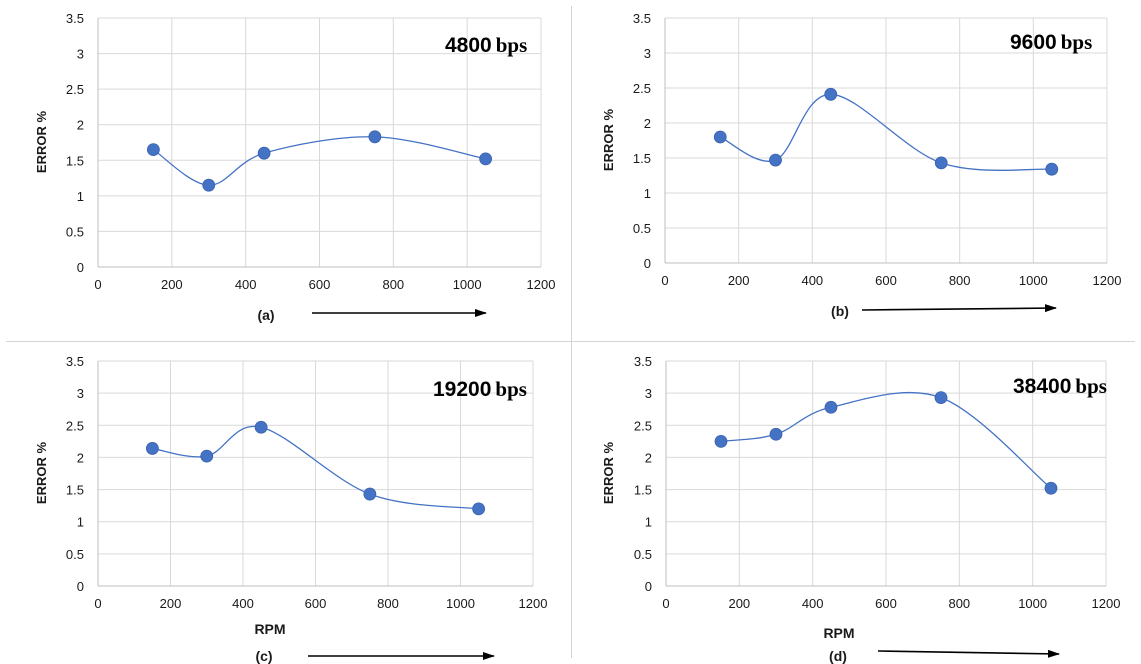 This screenshot has width=1141, height=664. What do you see at coordinates (265, 315) in the screenshot?
I see `panel-label: (a)` at bounding box center [265, 315].